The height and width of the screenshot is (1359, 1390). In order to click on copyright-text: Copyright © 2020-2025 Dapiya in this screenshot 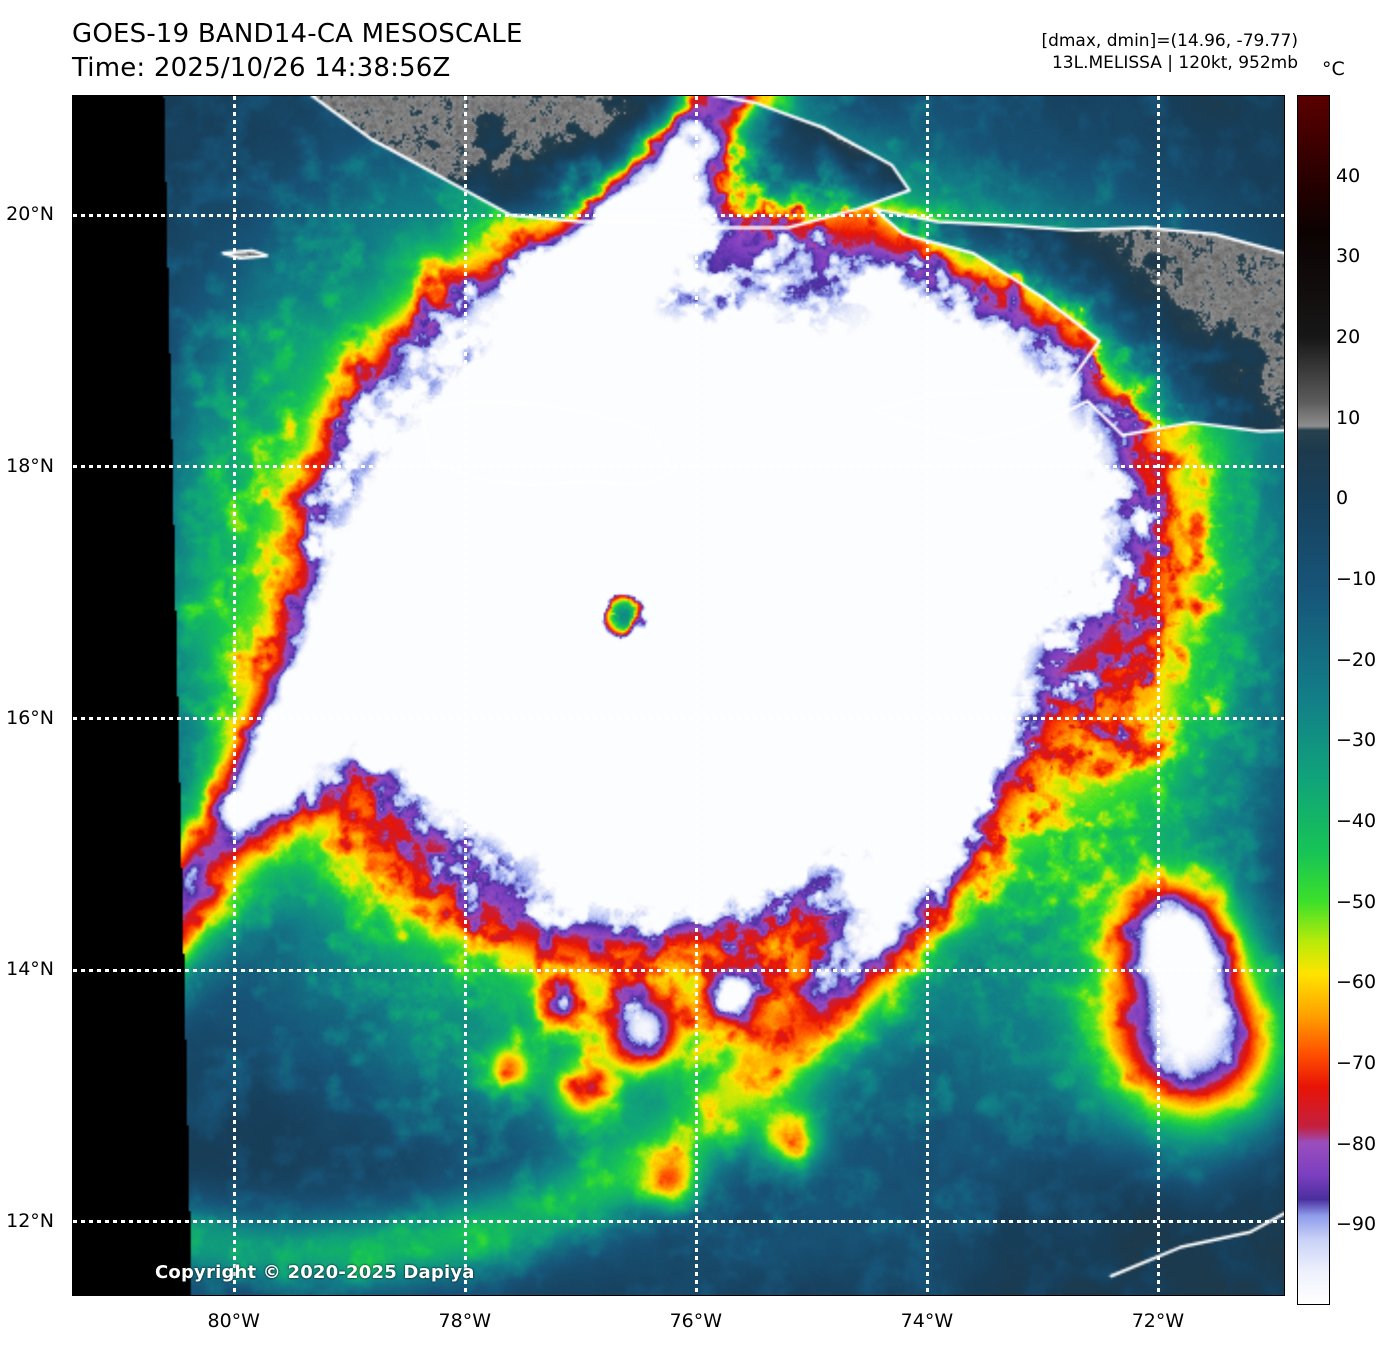, I will do `click(315, 1272)`.